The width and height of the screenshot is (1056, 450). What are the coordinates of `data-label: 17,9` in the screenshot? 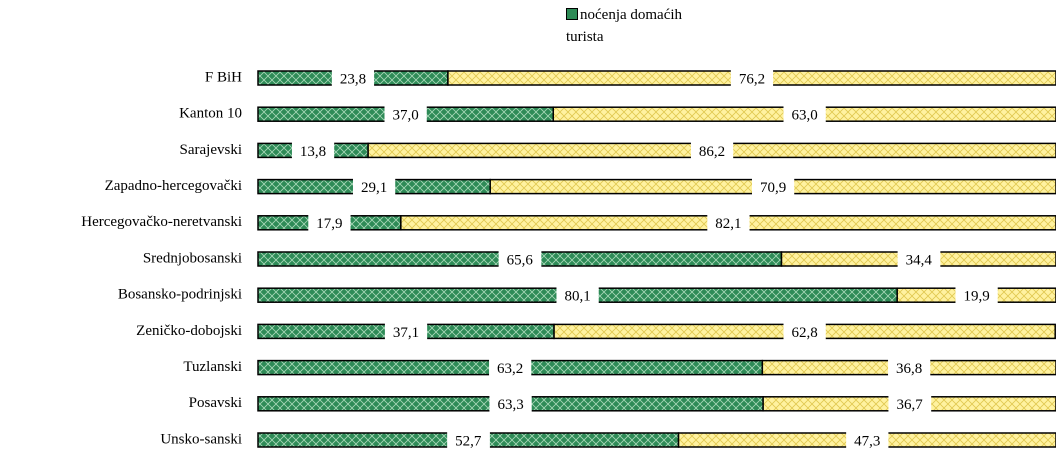 It's located at (329, 224).